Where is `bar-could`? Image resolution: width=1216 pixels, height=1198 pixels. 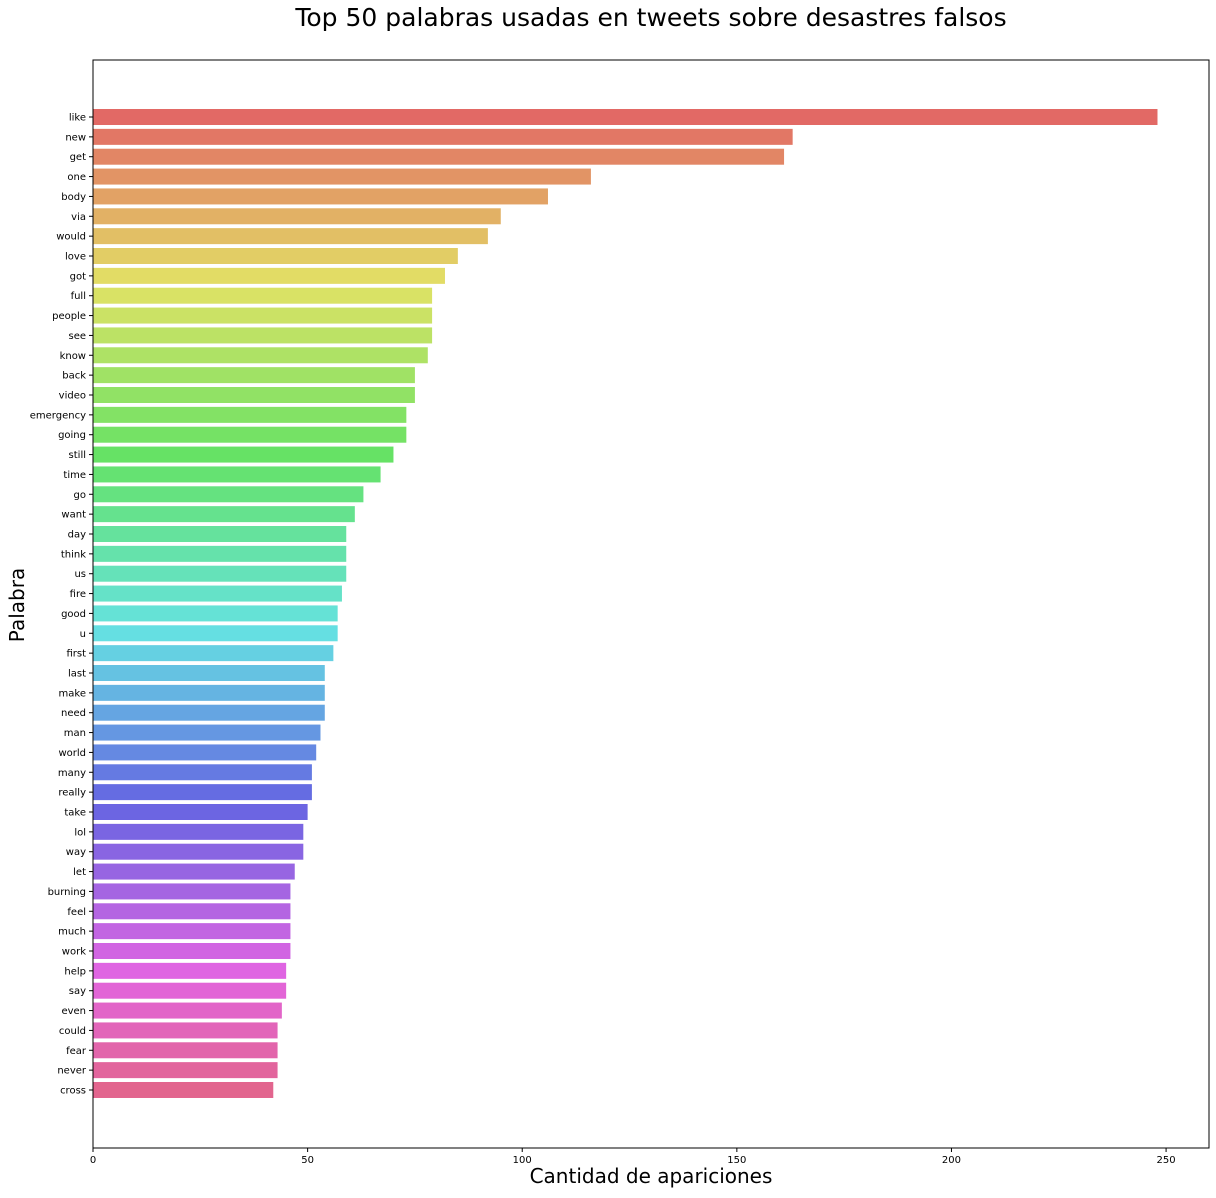
bar-could is located at coordinates (185, 1030).